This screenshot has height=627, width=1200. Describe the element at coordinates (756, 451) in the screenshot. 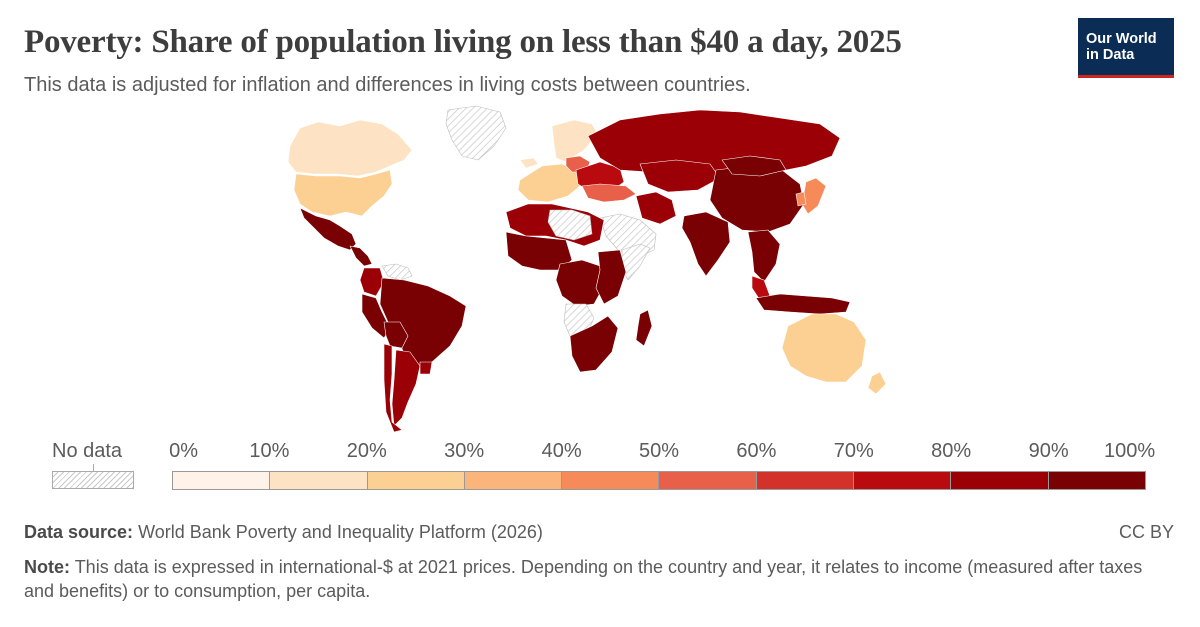

I see `legend-tick-label: 60%` at that location.